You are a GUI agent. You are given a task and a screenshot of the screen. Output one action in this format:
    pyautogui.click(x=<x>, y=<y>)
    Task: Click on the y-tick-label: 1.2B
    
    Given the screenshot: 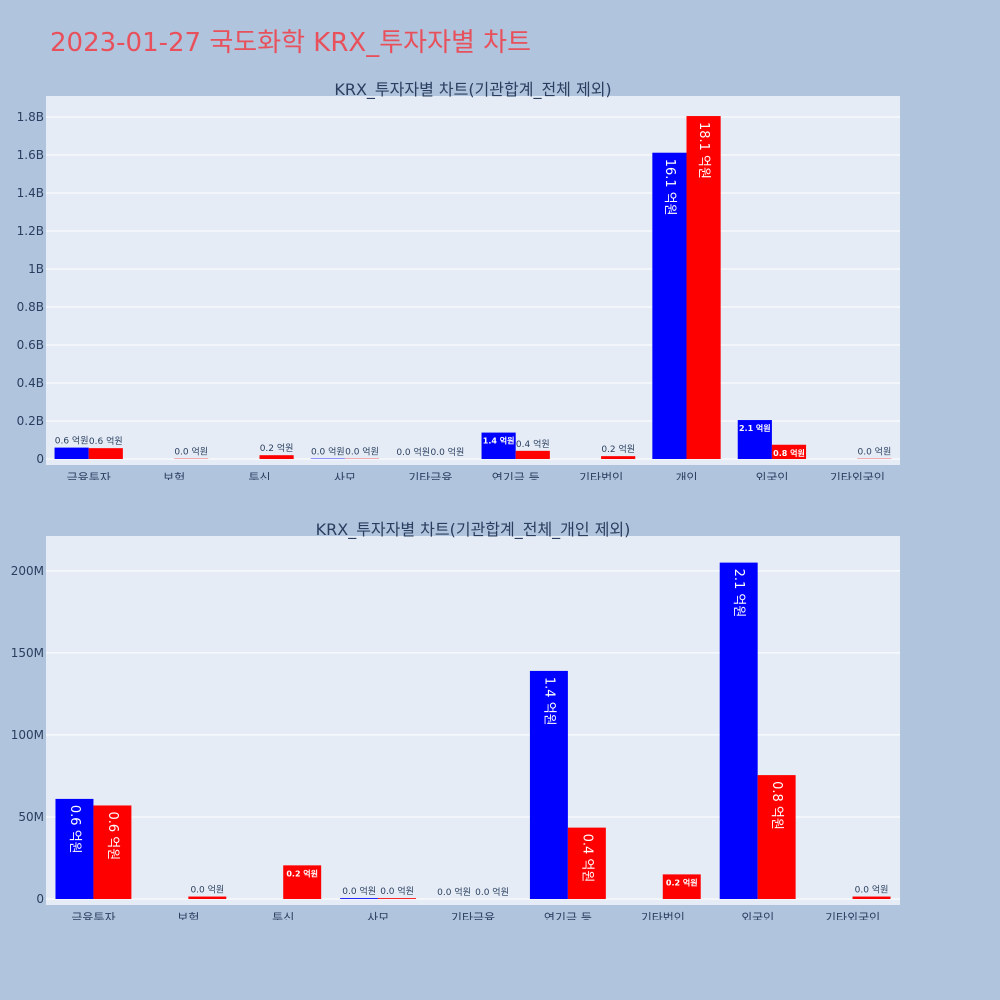 What is the action you would take?
    pyautogui.click(x=30, y=231)
    